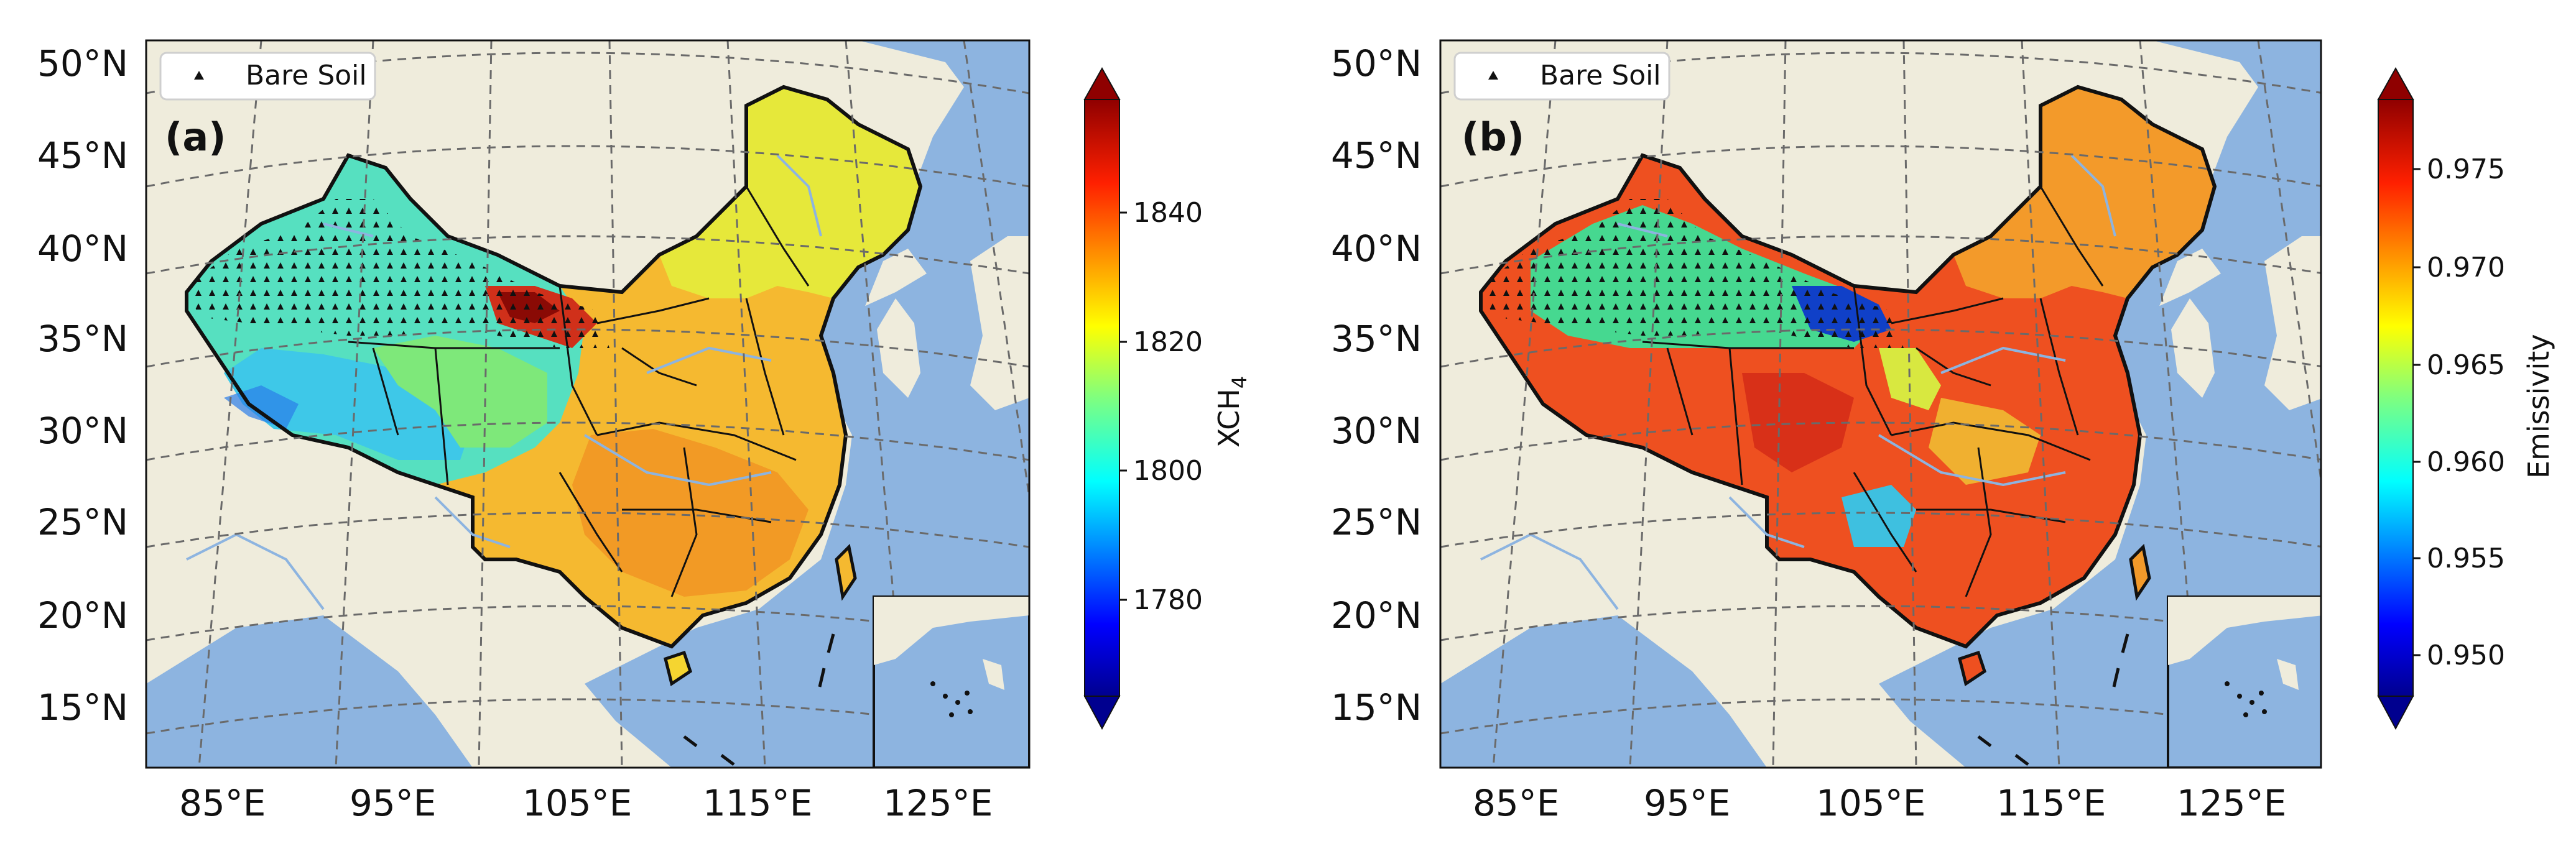 The width and height of the screenshot is (2576, 841). What do you see at coordinates (1231, 412) in the screenshot?
I see `colorbar-label: XCH4` at bounding box center [1231, 412].